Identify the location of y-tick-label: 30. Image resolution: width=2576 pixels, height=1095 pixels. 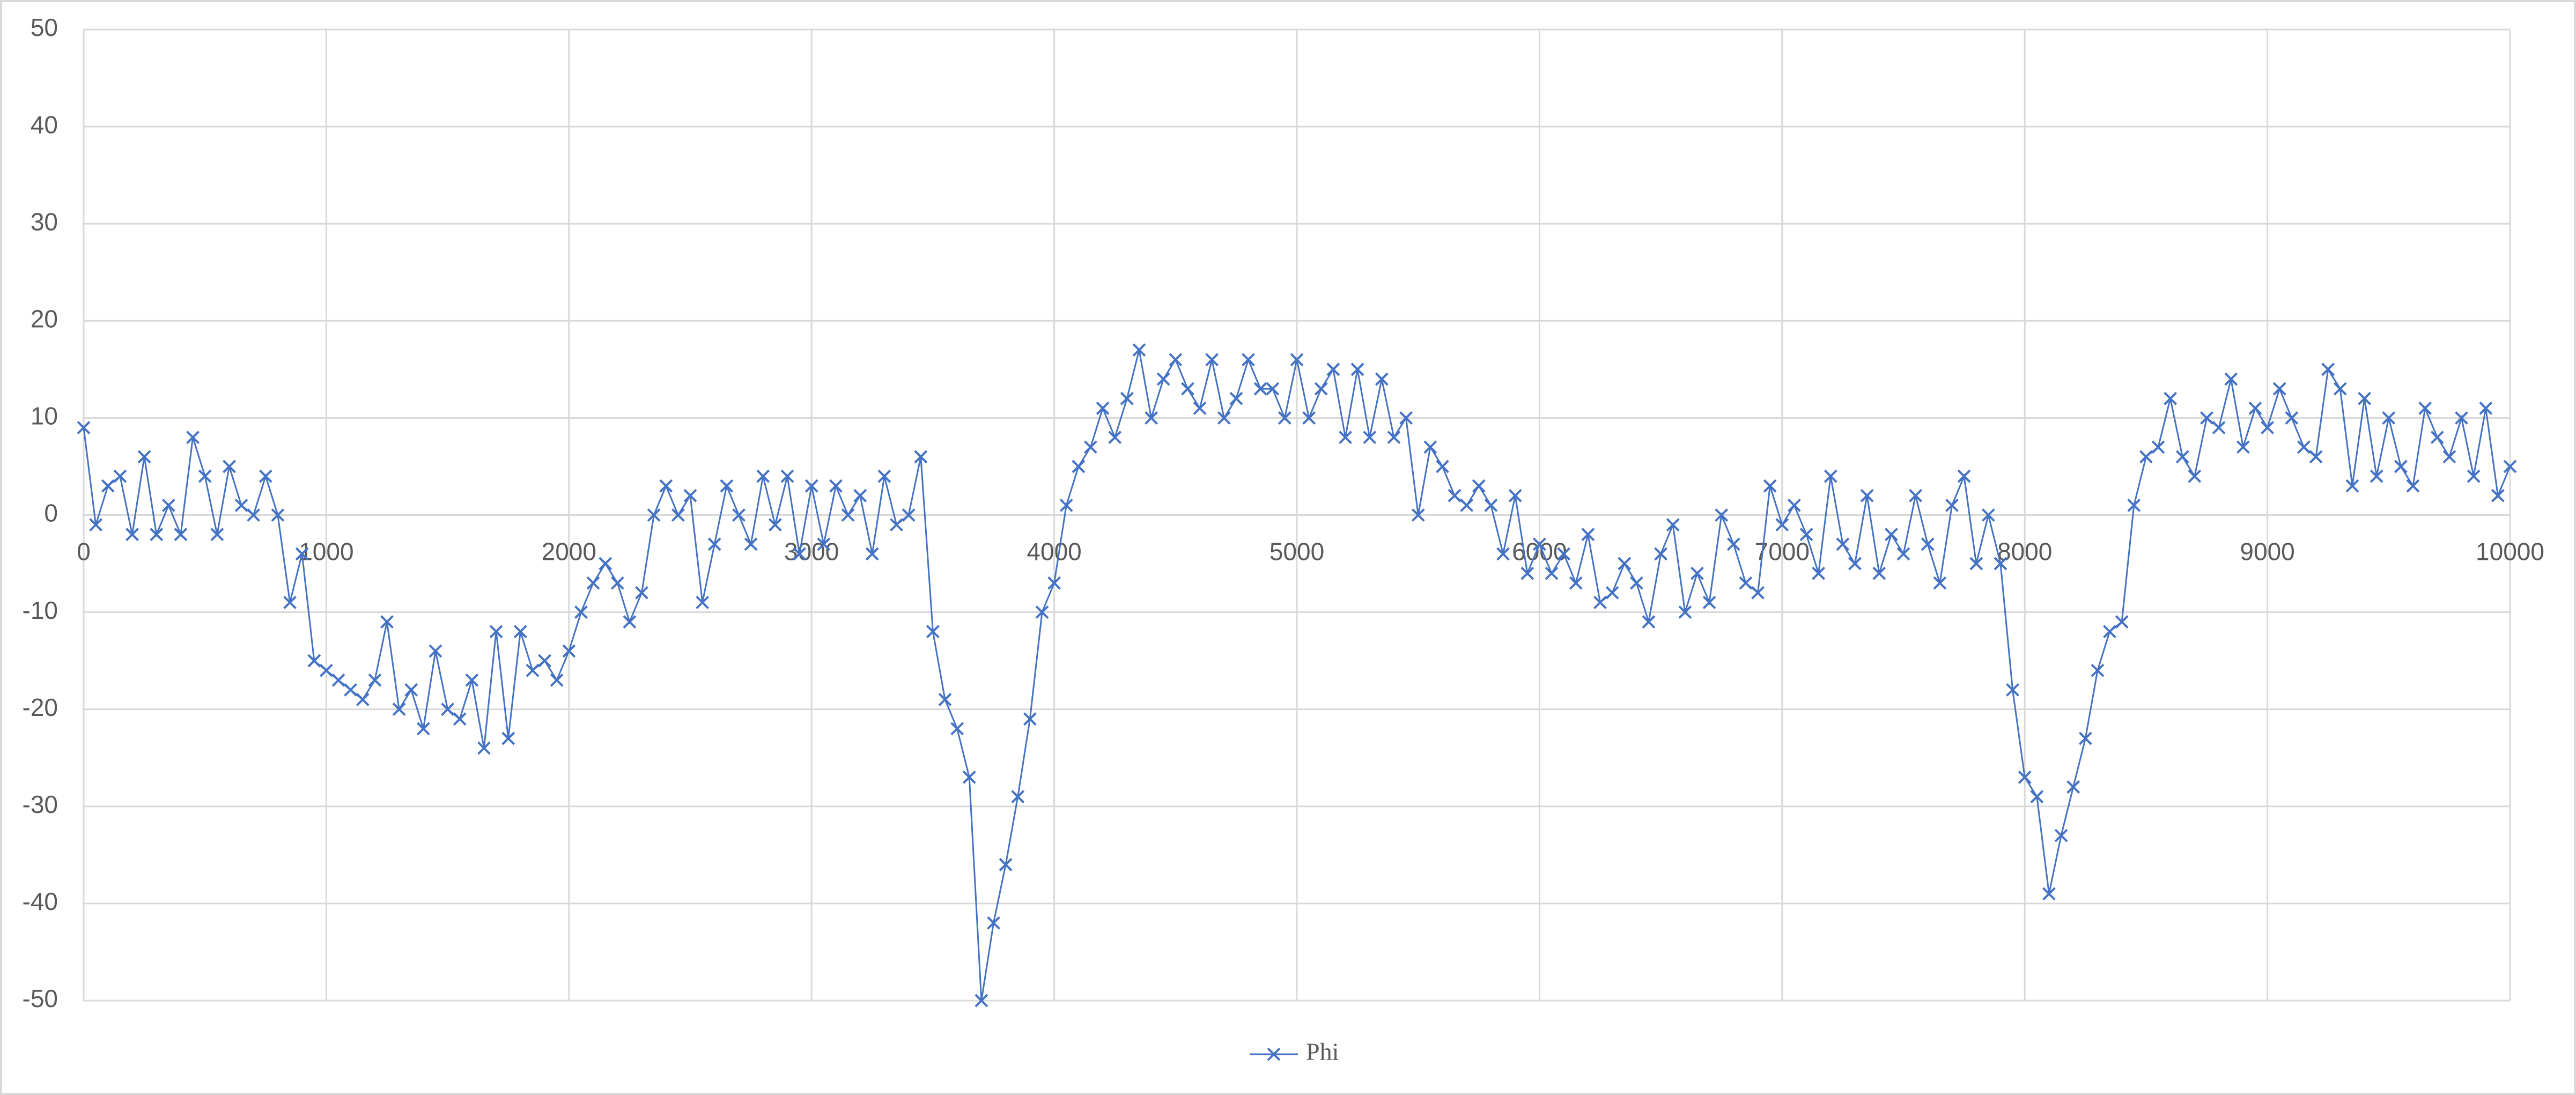
(44, 221).